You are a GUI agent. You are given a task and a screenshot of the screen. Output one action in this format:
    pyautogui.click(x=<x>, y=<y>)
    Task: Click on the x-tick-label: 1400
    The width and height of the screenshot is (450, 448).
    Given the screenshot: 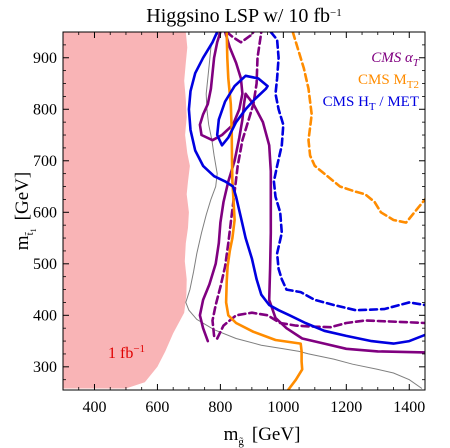 What is the action you would take?
    pyautogui.click(x=409, y=407)
    